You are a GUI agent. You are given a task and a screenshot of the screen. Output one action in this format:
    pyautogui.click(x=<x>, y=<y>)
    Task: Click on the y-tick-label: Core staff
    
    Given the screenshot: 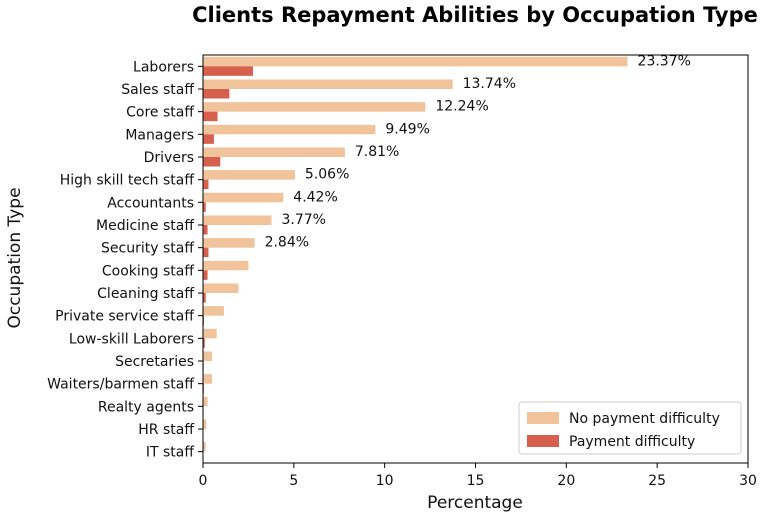 What is the action you would take?
    pyautogui.click(x=160, y=113)
    